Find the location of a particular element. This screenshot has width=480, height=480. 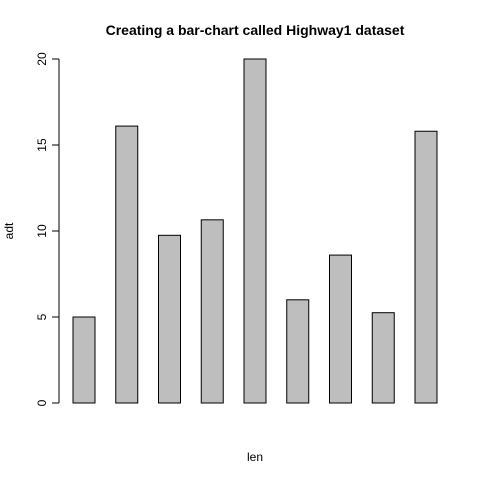

x-axis-label: len is located at coordinates (255, 457).